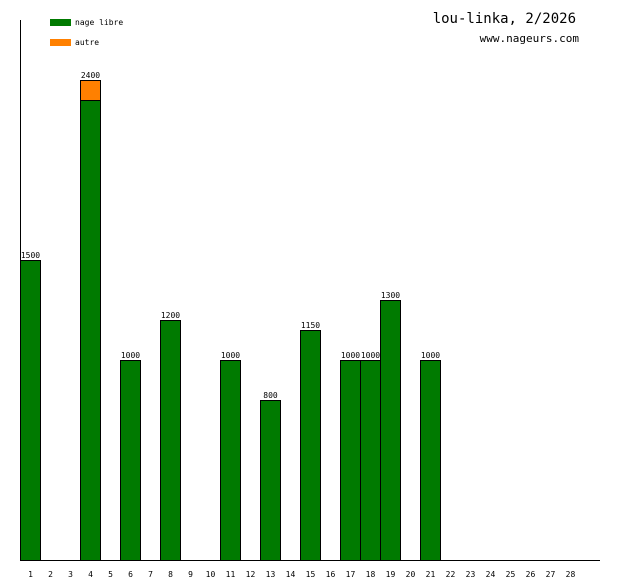 This screenshot has width=620, height=585. Describe the element at coordinates (511, 574) in the screenshot. I see `x-tick-label-25: 25` at that location.